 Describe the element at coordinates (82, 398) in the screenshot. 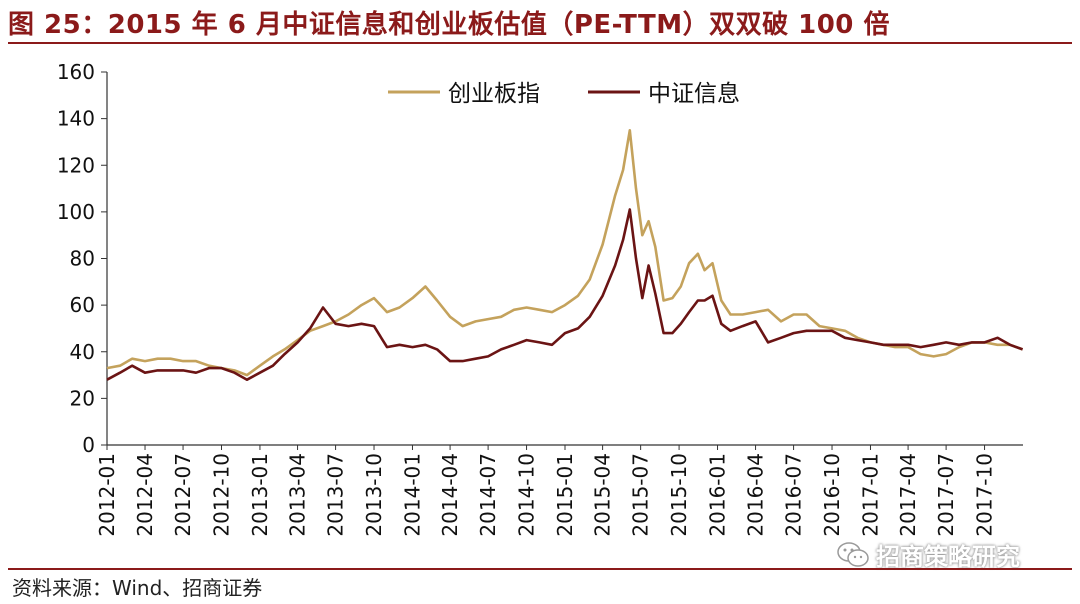

I see `y-tick-label: 20` at that location.